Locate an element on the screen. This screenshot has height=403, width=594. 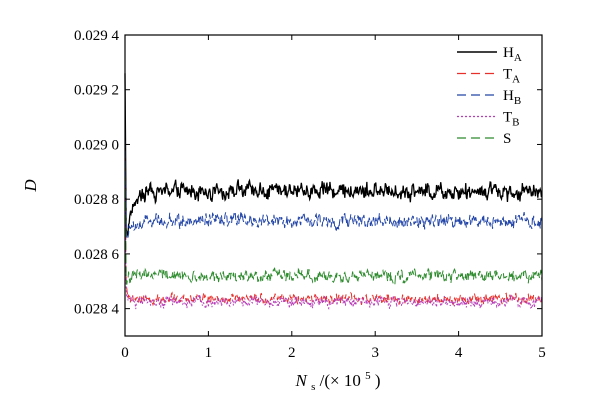
x-tick-label: 4 is located at coordinates (459, 353).